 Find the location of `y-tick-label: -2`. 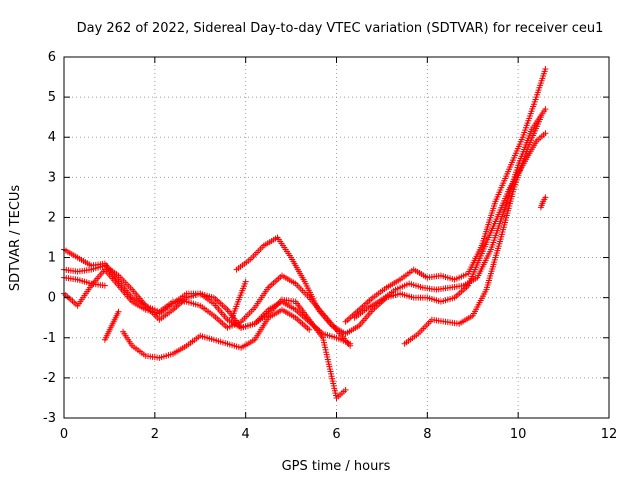

y-tick-label: -2 is located at coordinates (49, 378).